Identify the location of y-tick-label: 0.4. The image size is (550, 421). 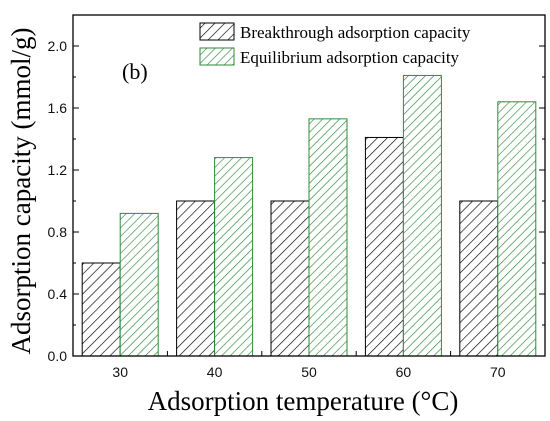
(58, 294).